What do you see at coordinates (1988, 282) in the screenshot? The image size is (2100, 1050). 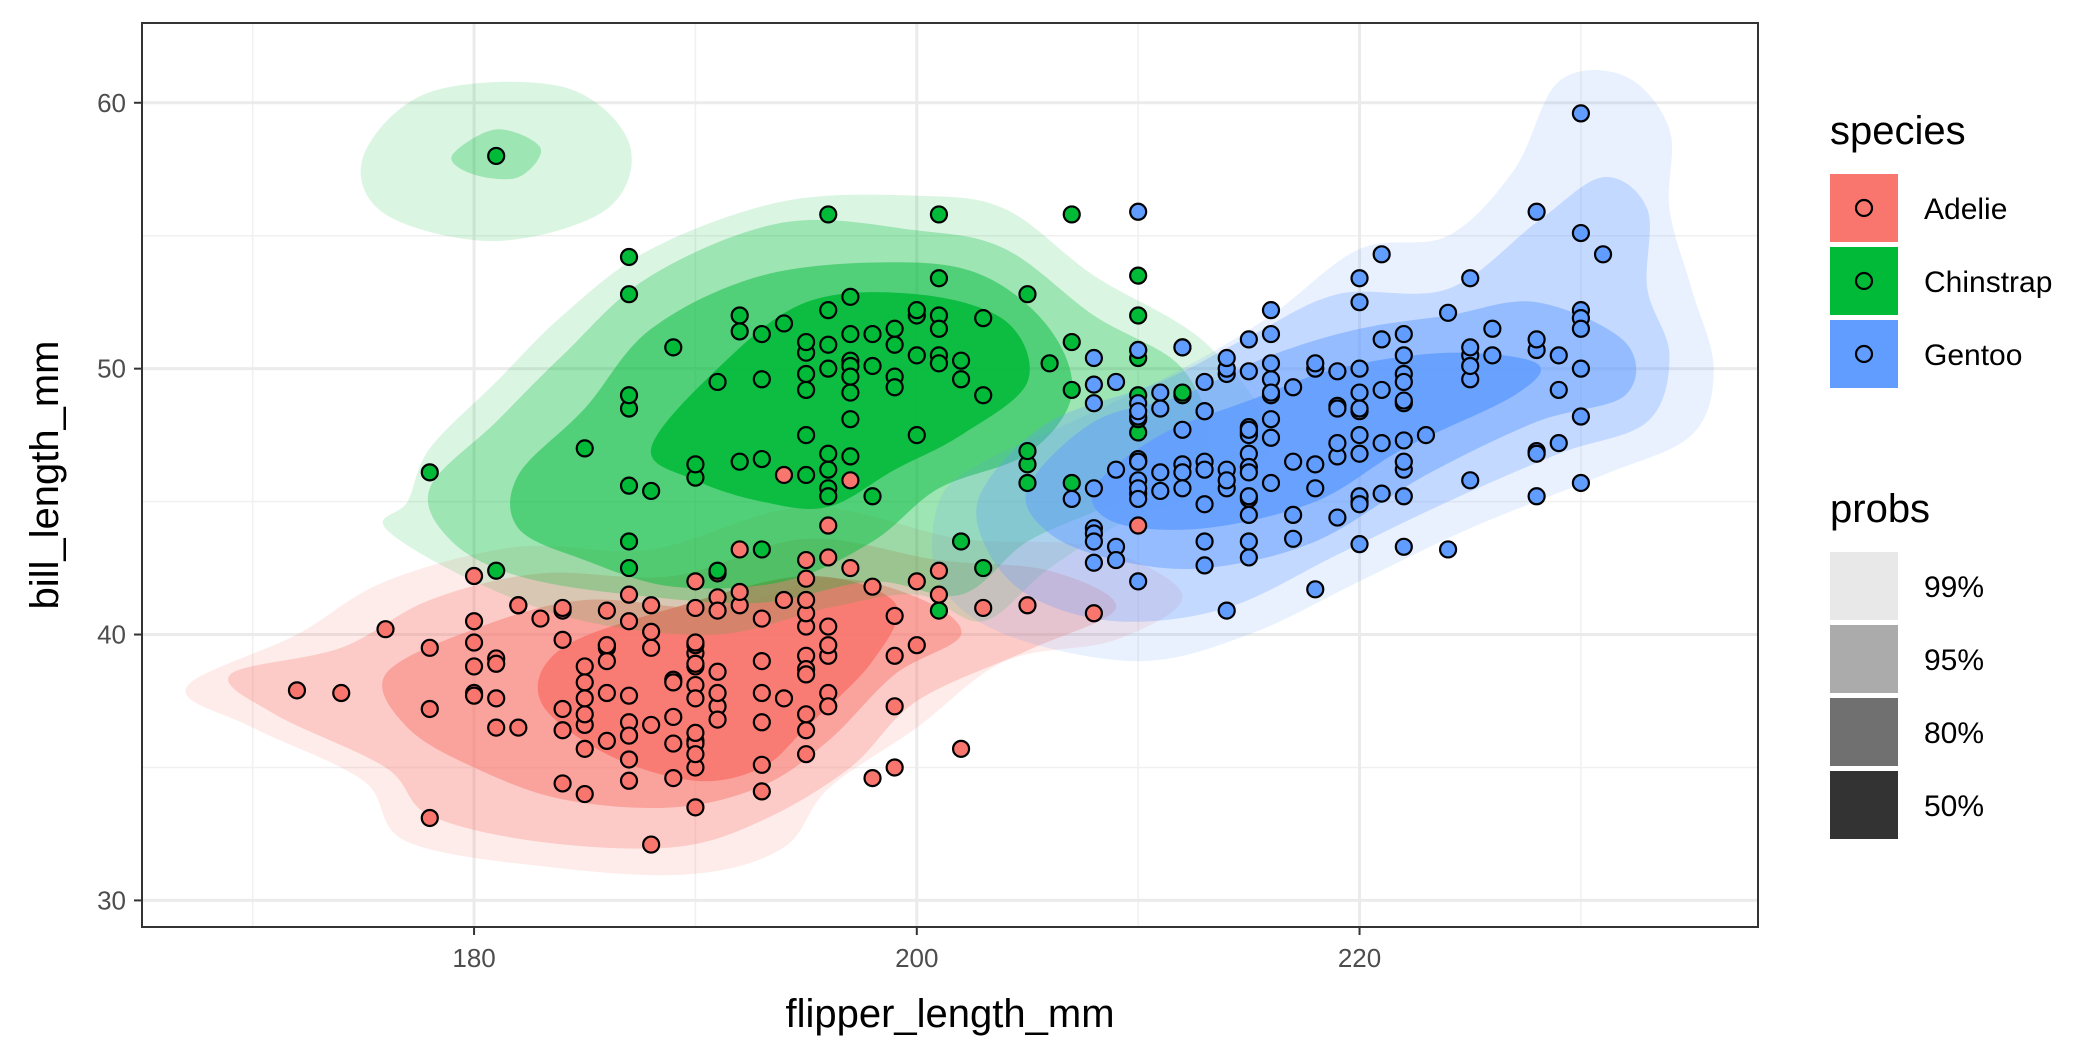 I see `legend-species-label: Chinstrap` at bounding box center [1988, 282].